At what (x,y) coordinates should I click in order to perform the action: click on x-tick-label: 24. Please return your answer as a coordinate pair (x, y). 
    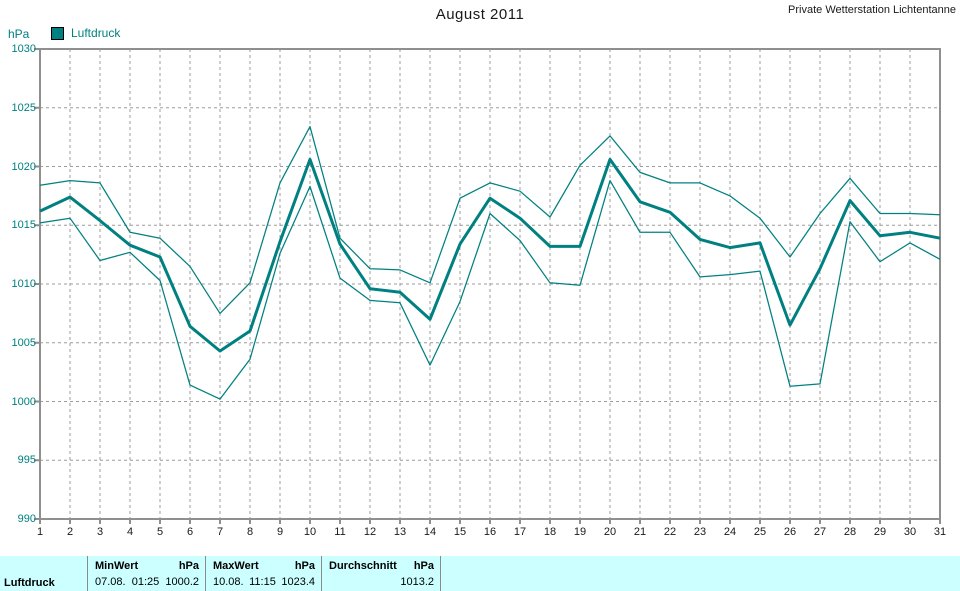
    Looking at the image, I should click on (730, 532).